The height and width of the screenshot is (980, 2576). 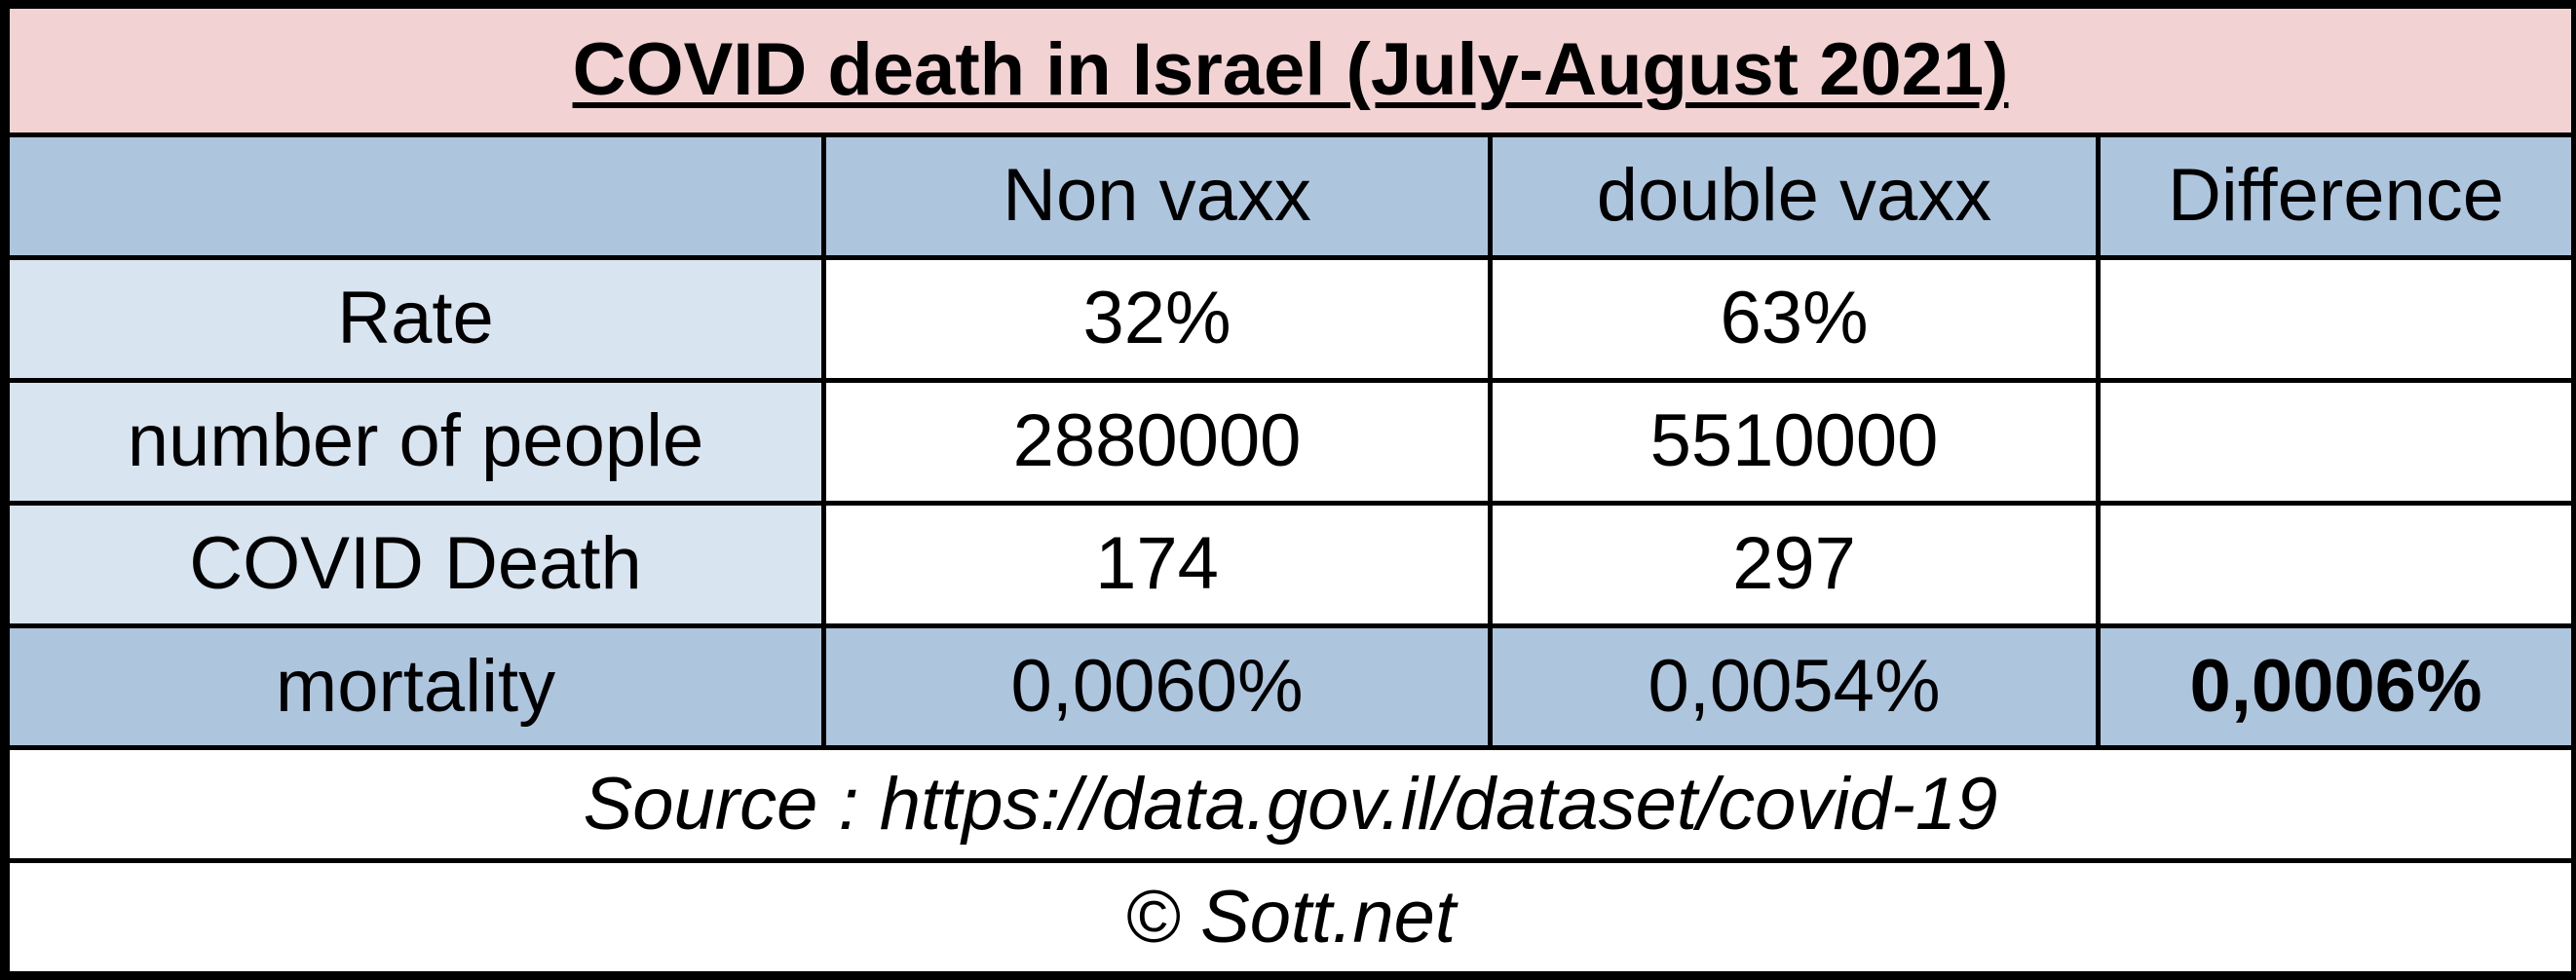 I want to click on people-difference, so click(x=2335, y=442).